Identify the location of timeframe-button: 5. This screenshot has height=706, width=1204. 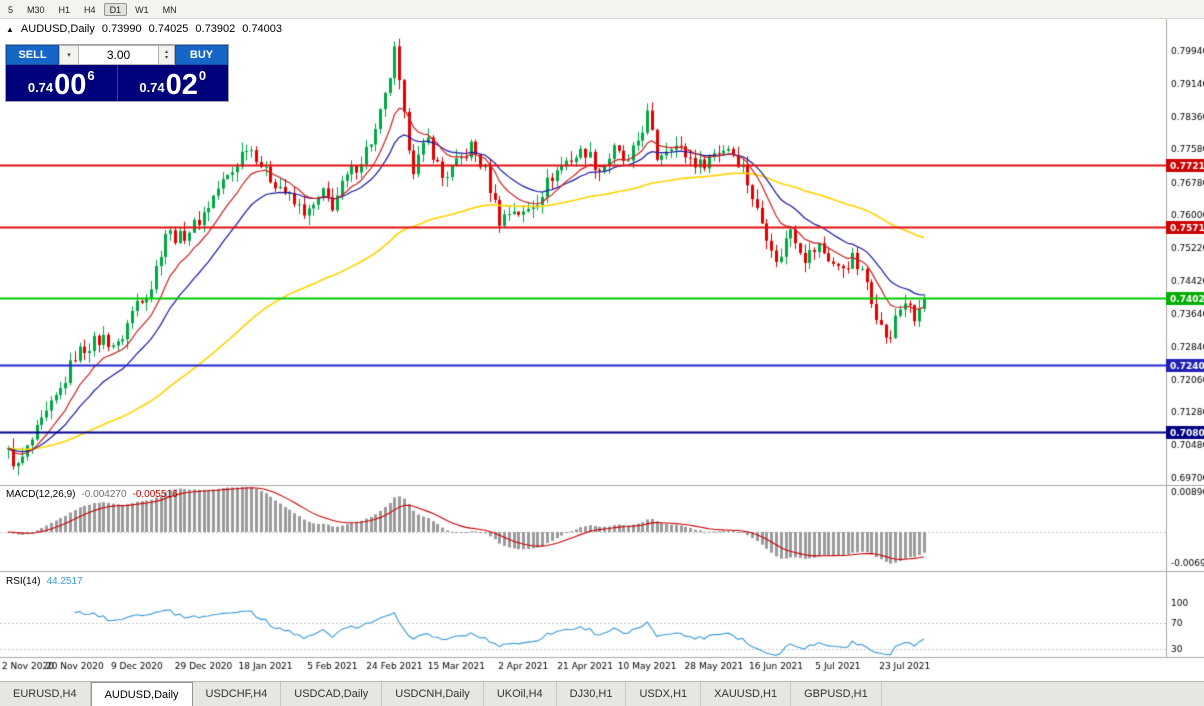
(10, 9).